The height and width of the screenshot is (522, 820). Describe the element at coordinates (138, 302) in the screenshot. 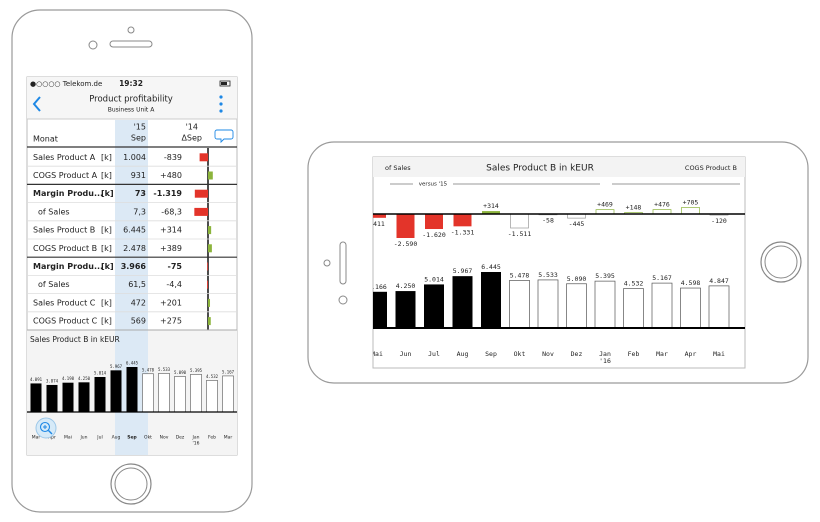

I see `row-value: 472` at that location.